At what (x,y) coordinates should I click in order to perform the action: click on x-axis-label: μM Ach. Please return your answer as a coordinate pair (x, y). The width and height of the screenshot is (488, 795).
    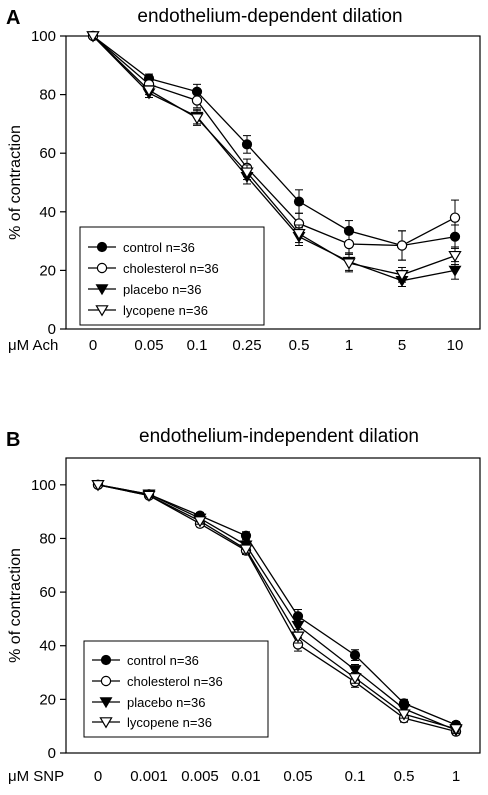
    Looking at the image, I should click on (33, 345).